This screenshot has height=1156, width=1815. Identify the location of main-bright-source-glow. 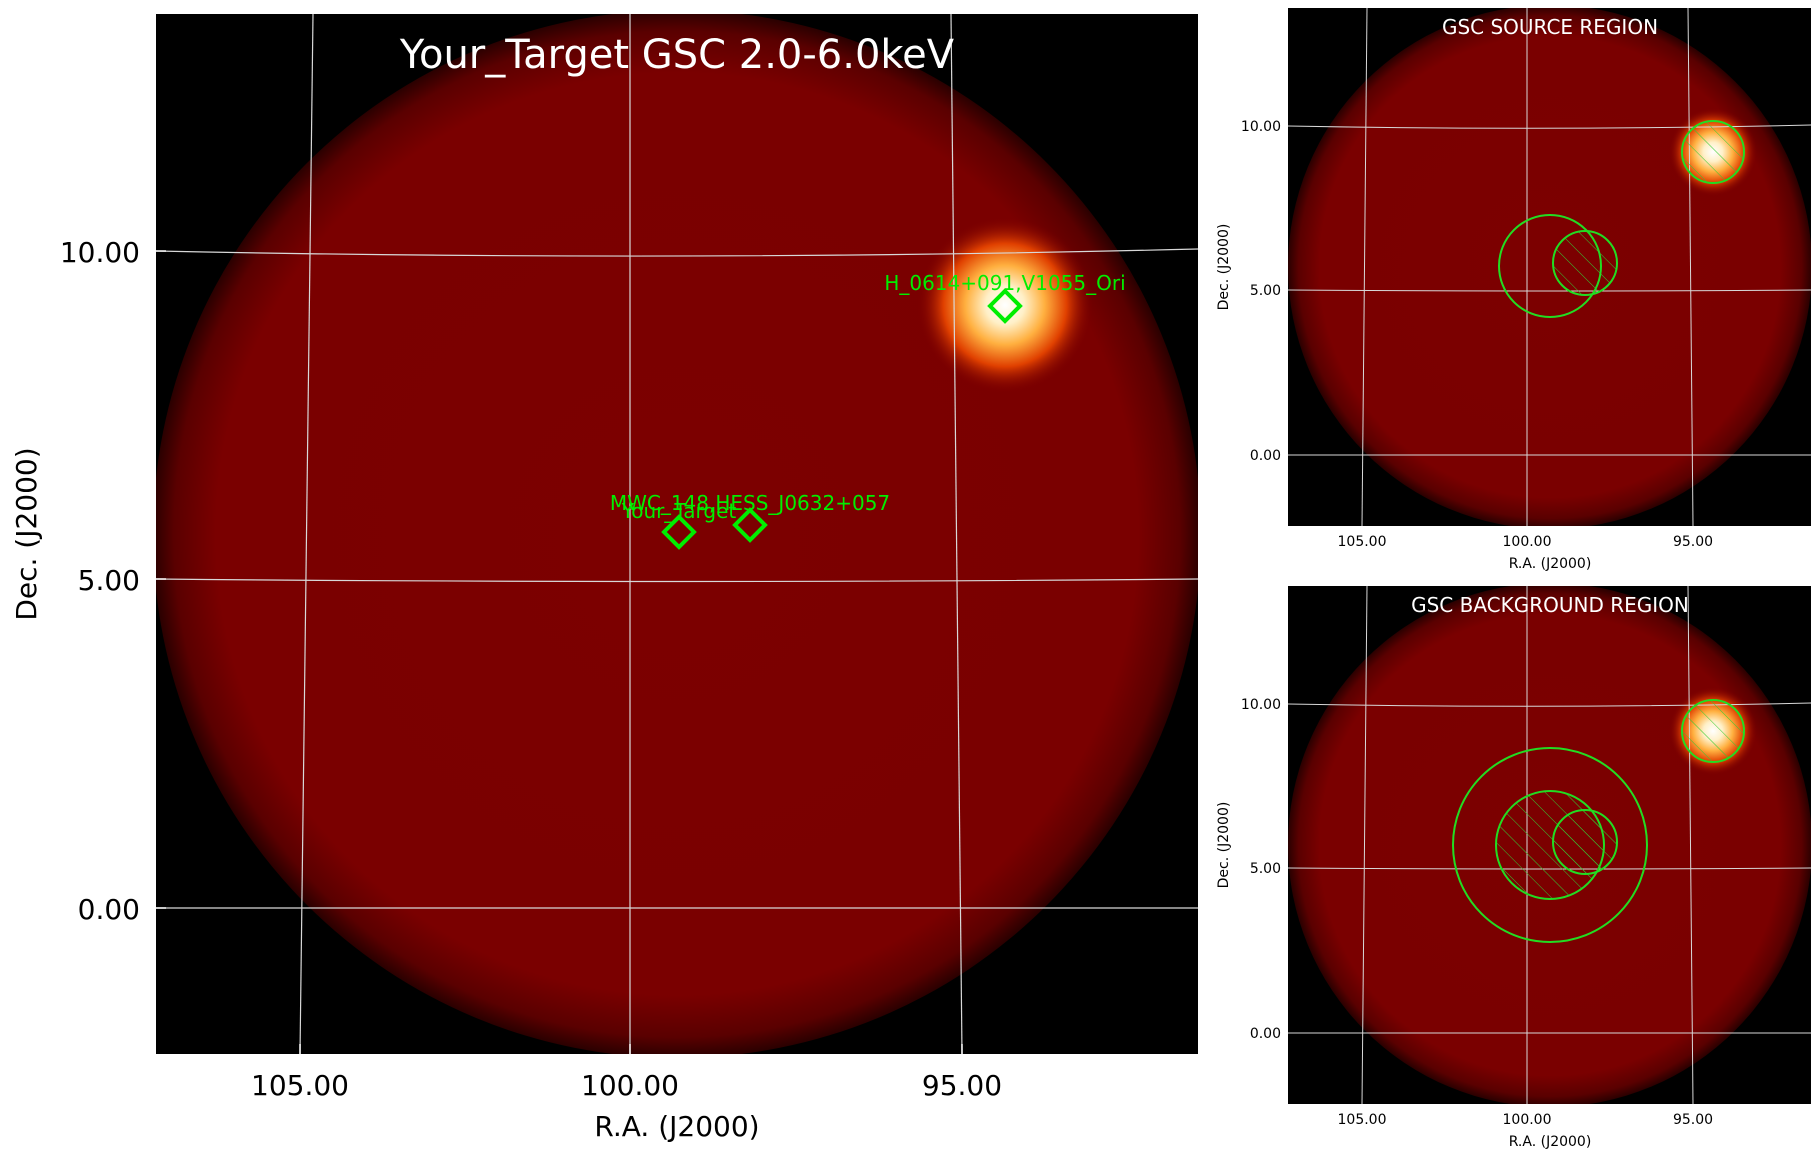
(1005, 305).